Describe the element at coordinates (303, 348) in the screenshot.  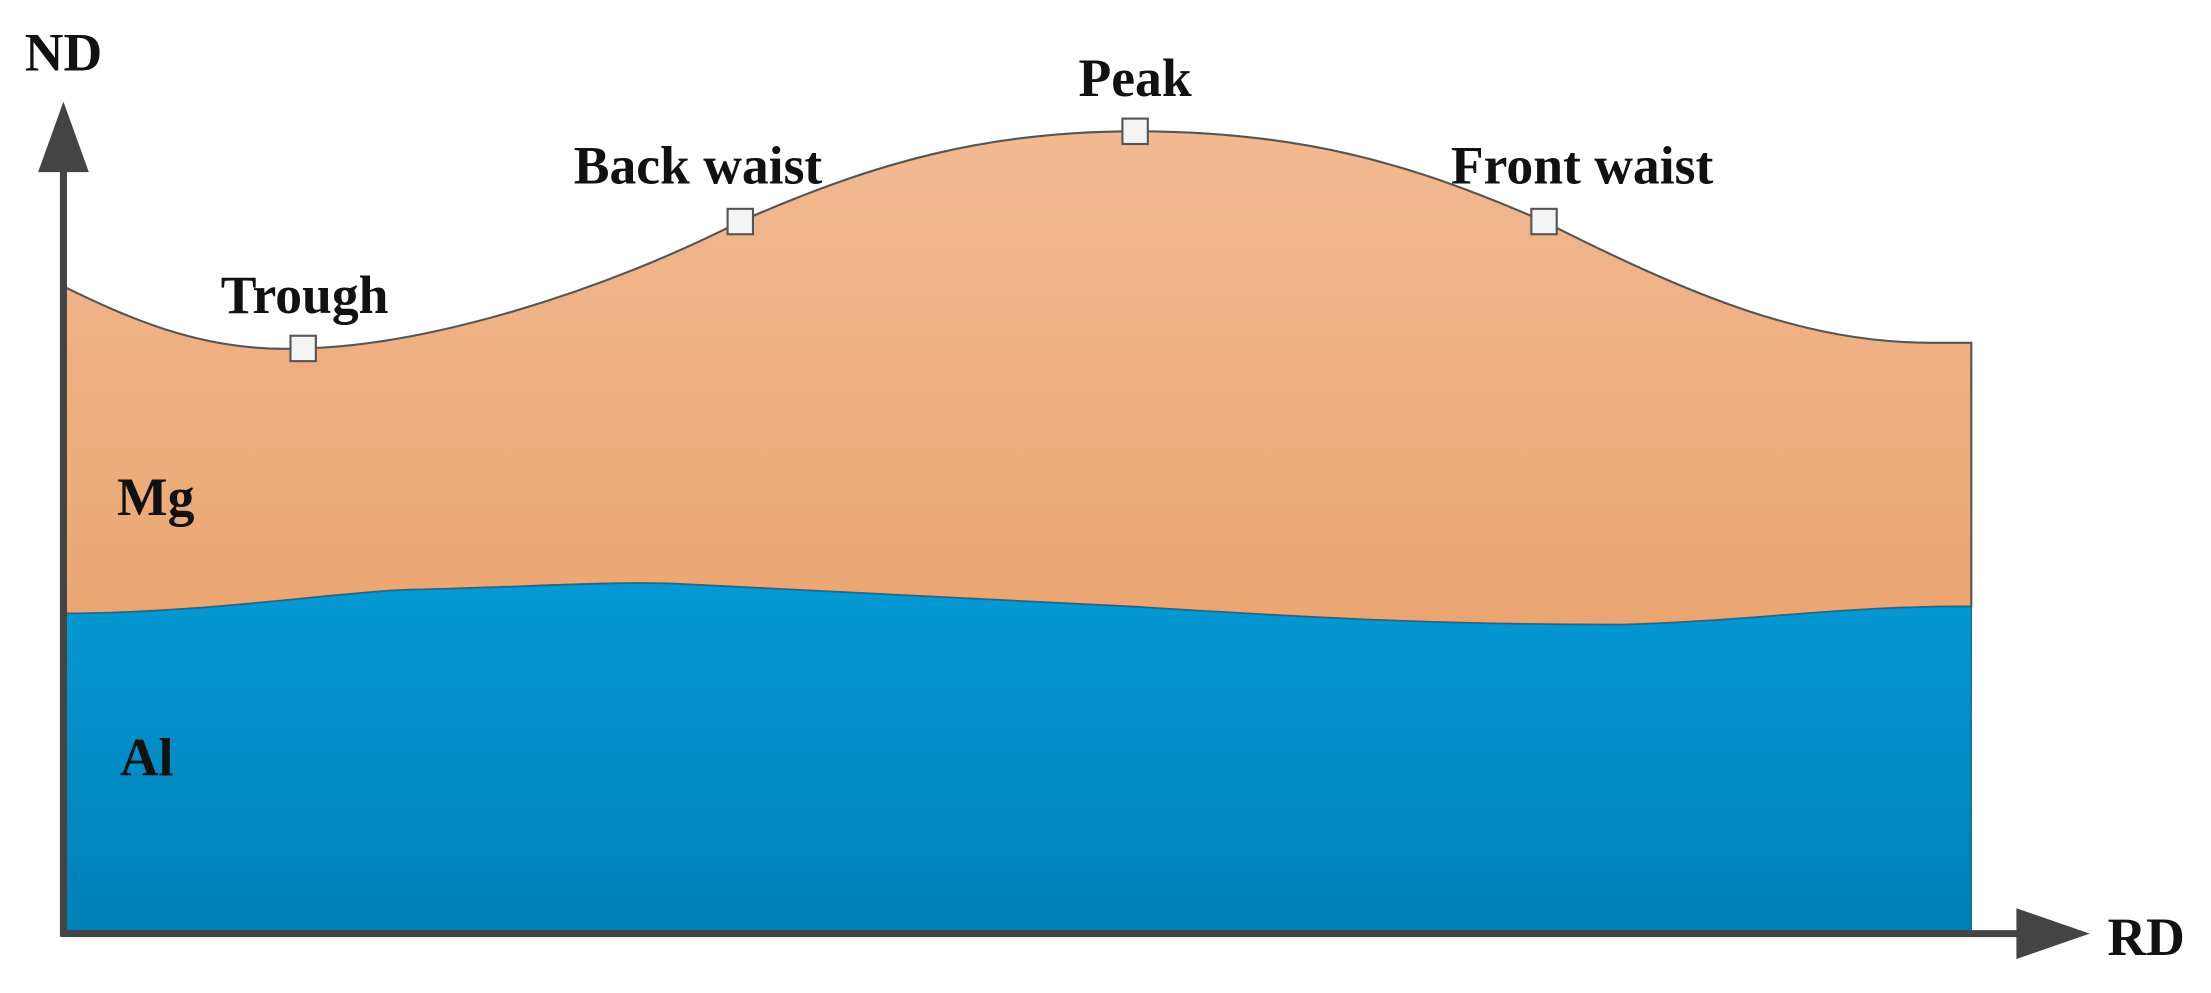
I see `trough-marker` at that location.